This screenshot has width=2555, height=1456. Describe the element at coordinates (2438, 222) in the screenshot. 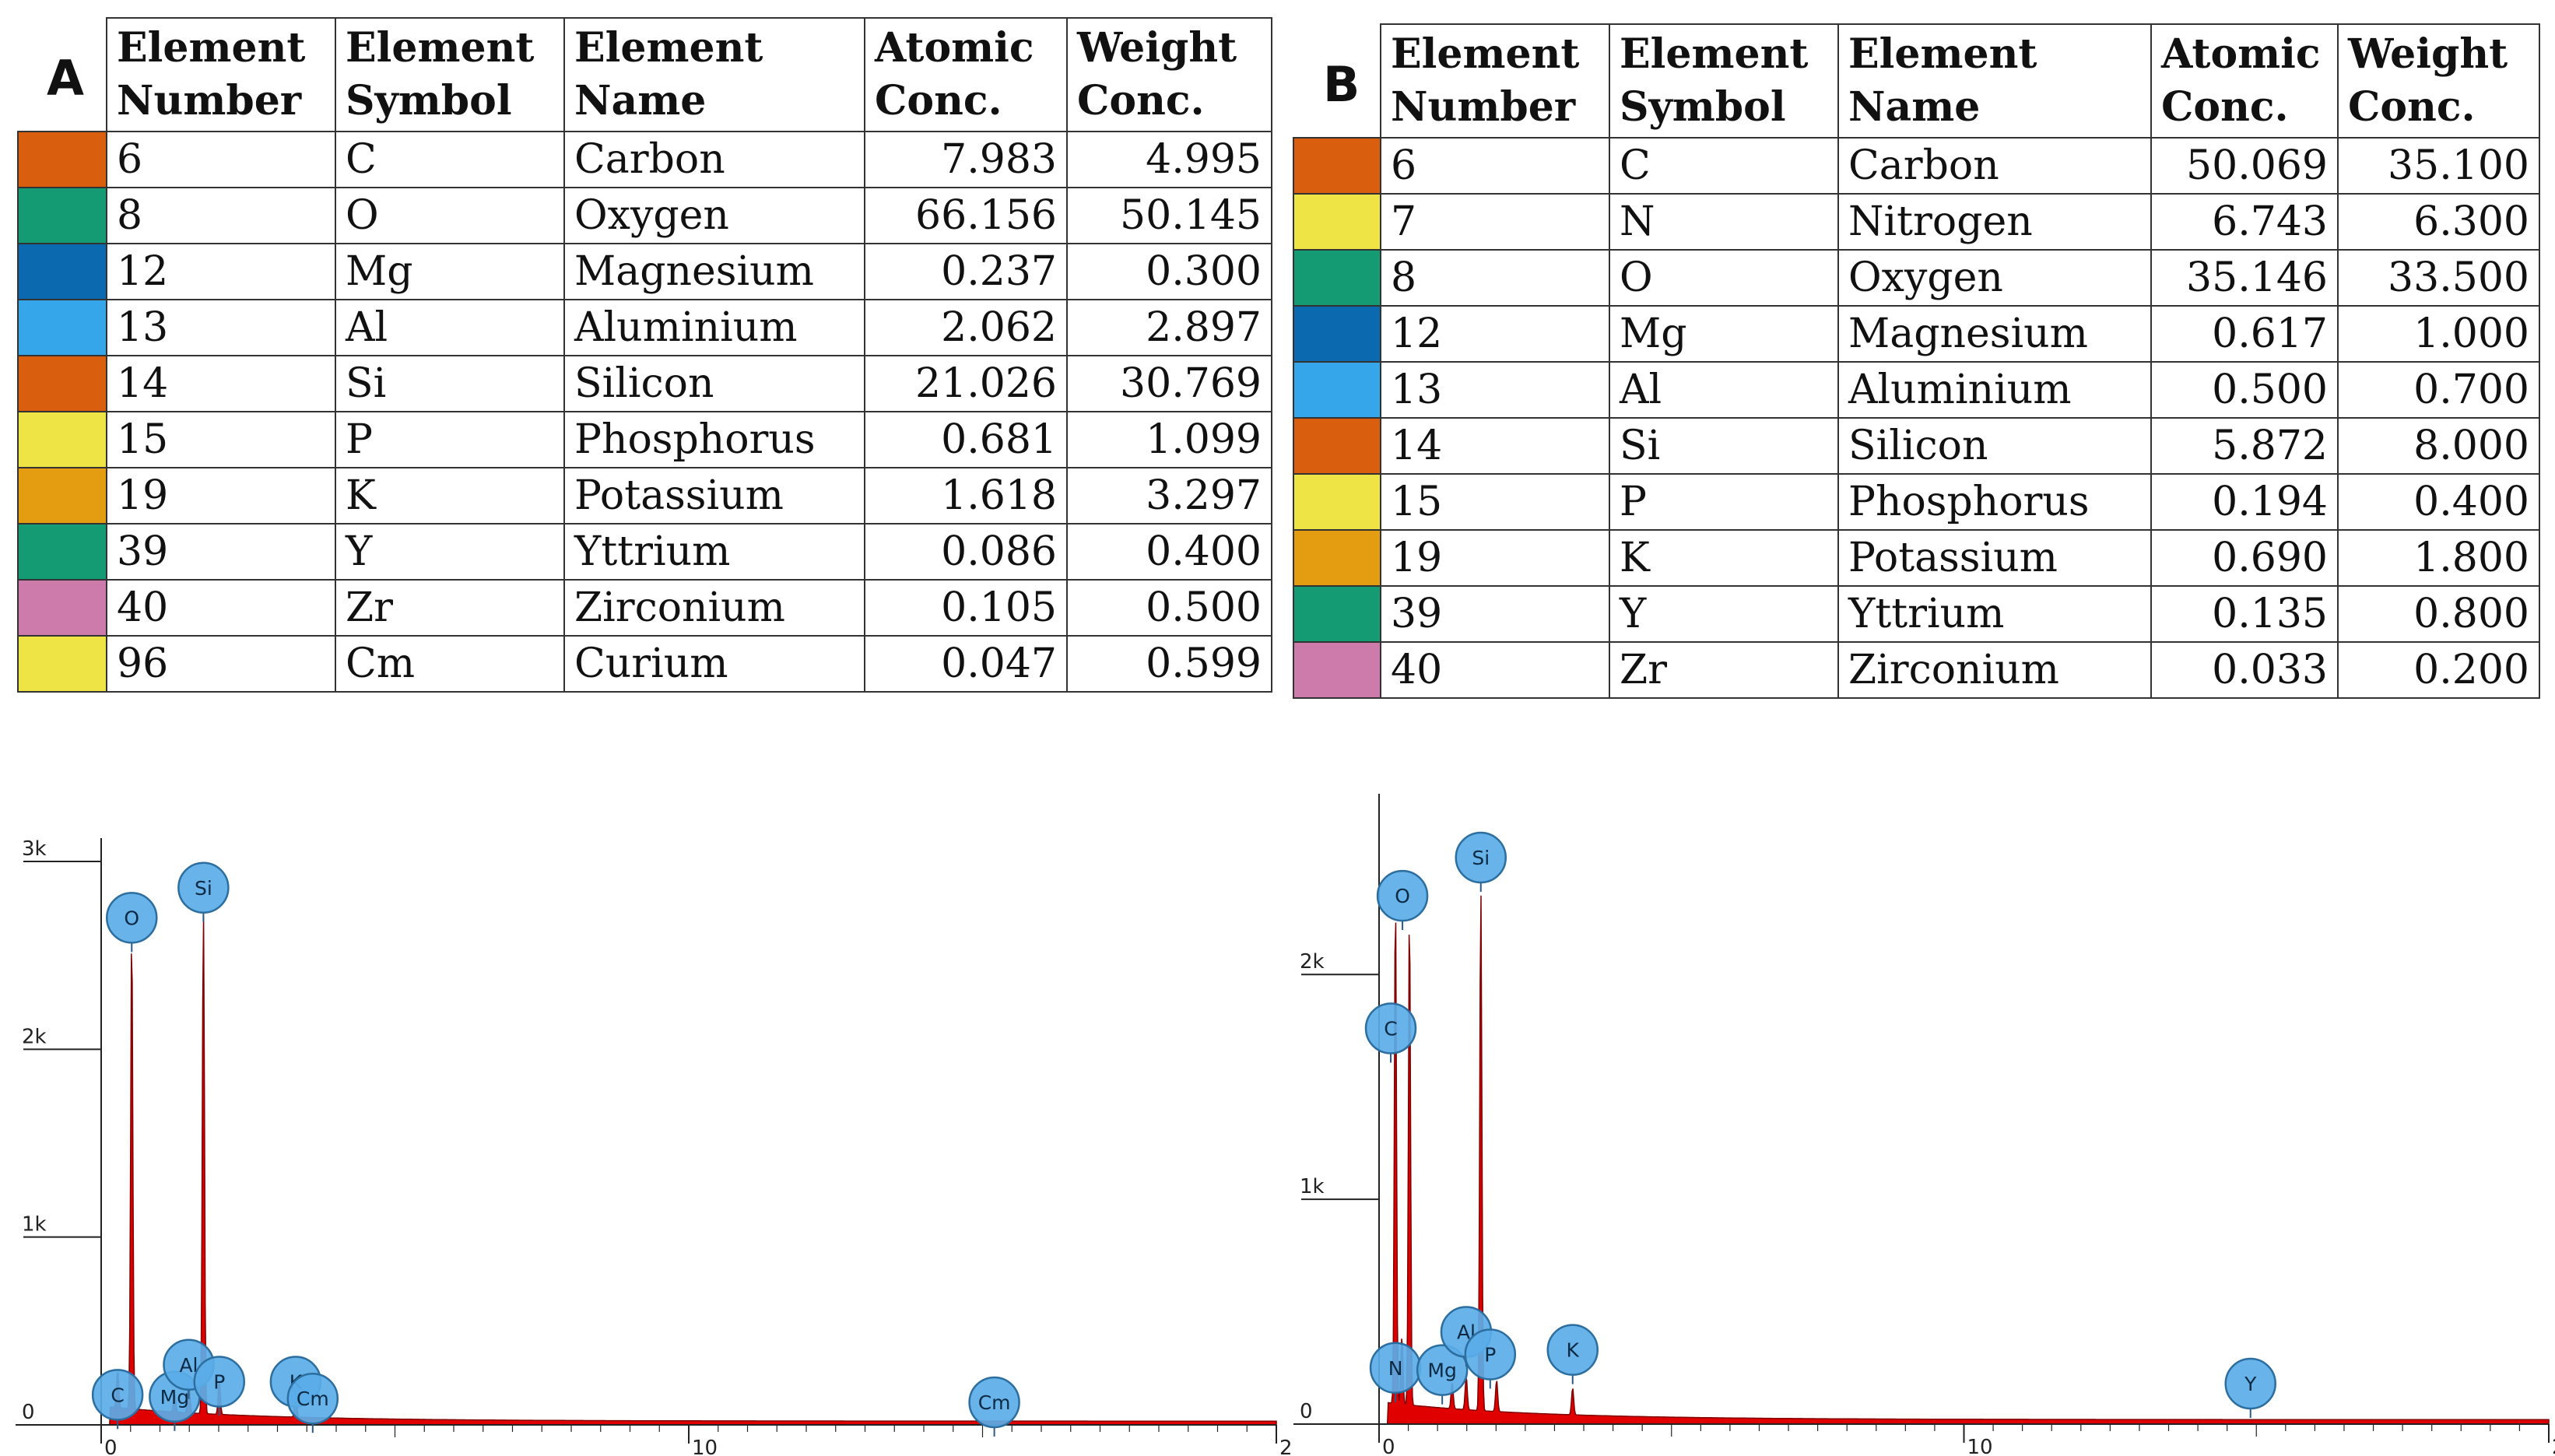

I see `weight-conc-cell: 6.300` at that location.